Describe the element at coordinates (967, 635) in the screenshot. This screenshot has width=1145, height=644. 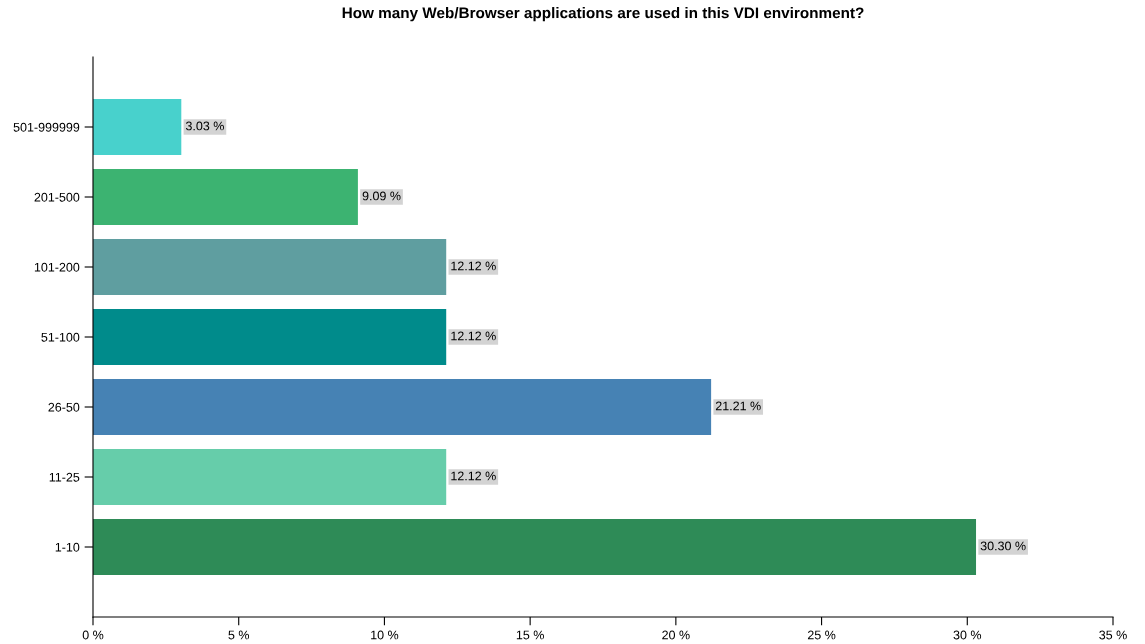
I see `x-tick-label: 30 %` at that location.